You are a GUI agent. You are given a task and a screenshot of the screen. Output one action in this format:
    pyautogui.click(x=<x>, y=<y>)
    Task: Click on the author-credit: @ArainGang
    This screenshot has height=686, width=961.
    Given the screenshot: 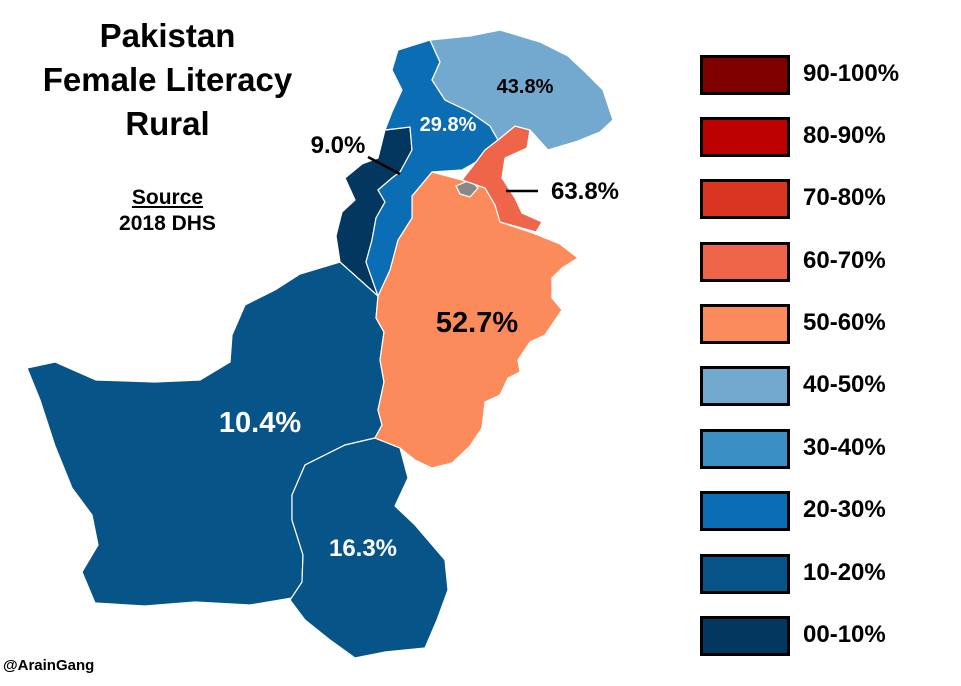 What is the action you would take?
    pyautogui.click(x=49, y=665)
    